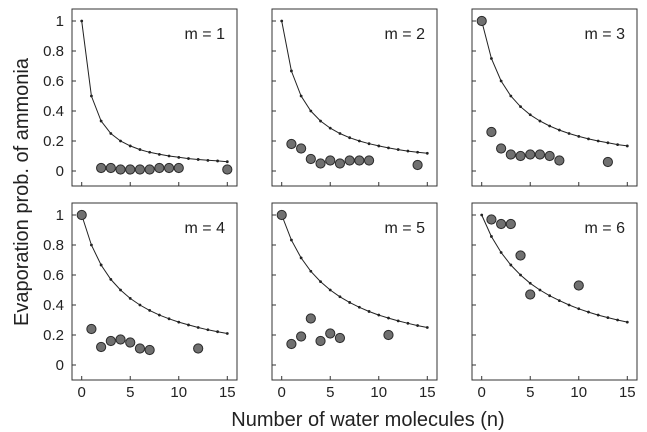 This screenshot has width=647, height=432. What do you see at coordinates (405, 228) in the screenshot?
I see `panel-label: m = 5` at bounding box center [405, 228].